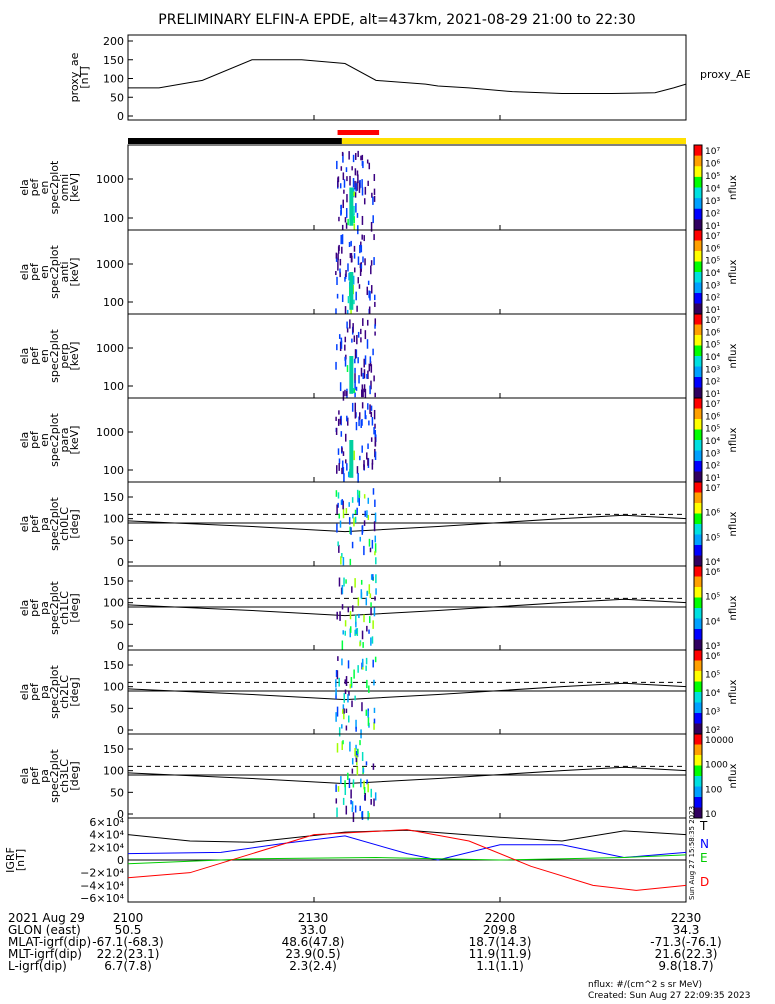 Image resolution: width=775 pixels, height=1004 pixels. What do you see at coordinates (127, 942) in the screenshot?
I see `footer-row-value: -67.1(-68.3)` at bounding box center [127, 942].